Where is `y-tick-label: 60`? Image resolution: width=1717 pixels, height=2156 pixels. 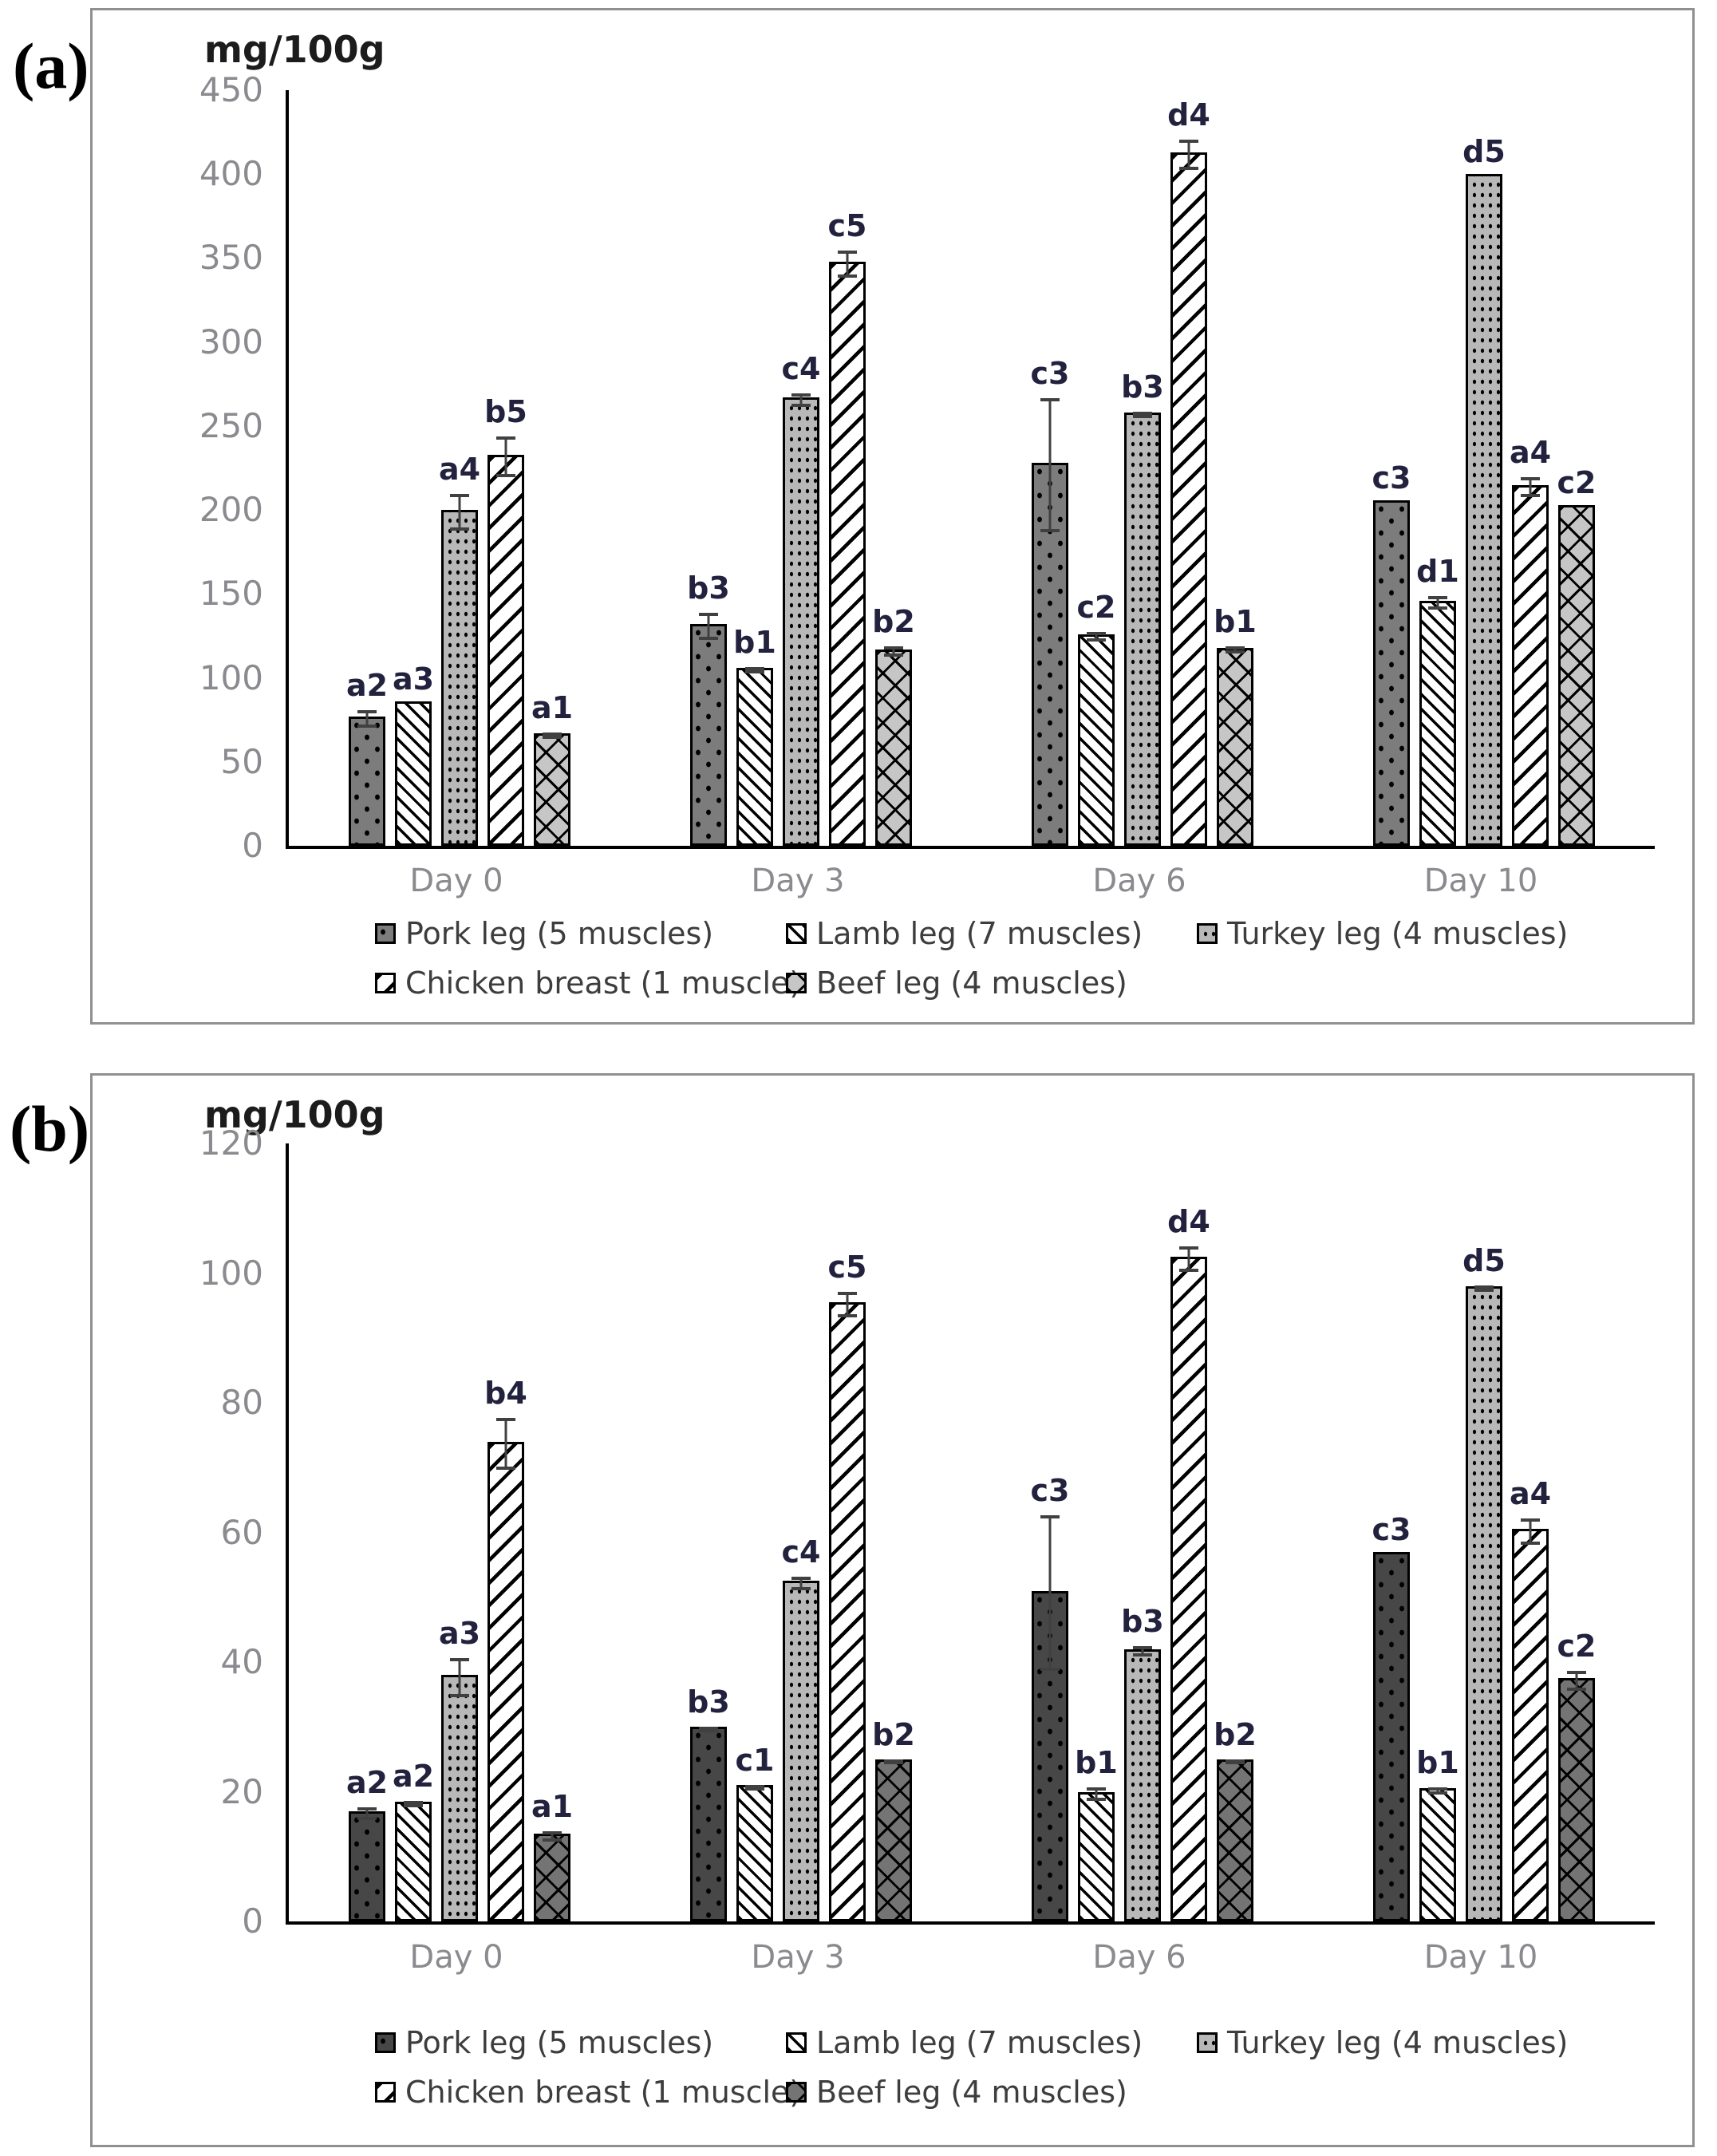 y-tick-label: 60 is located at coordinates (241, 1532).